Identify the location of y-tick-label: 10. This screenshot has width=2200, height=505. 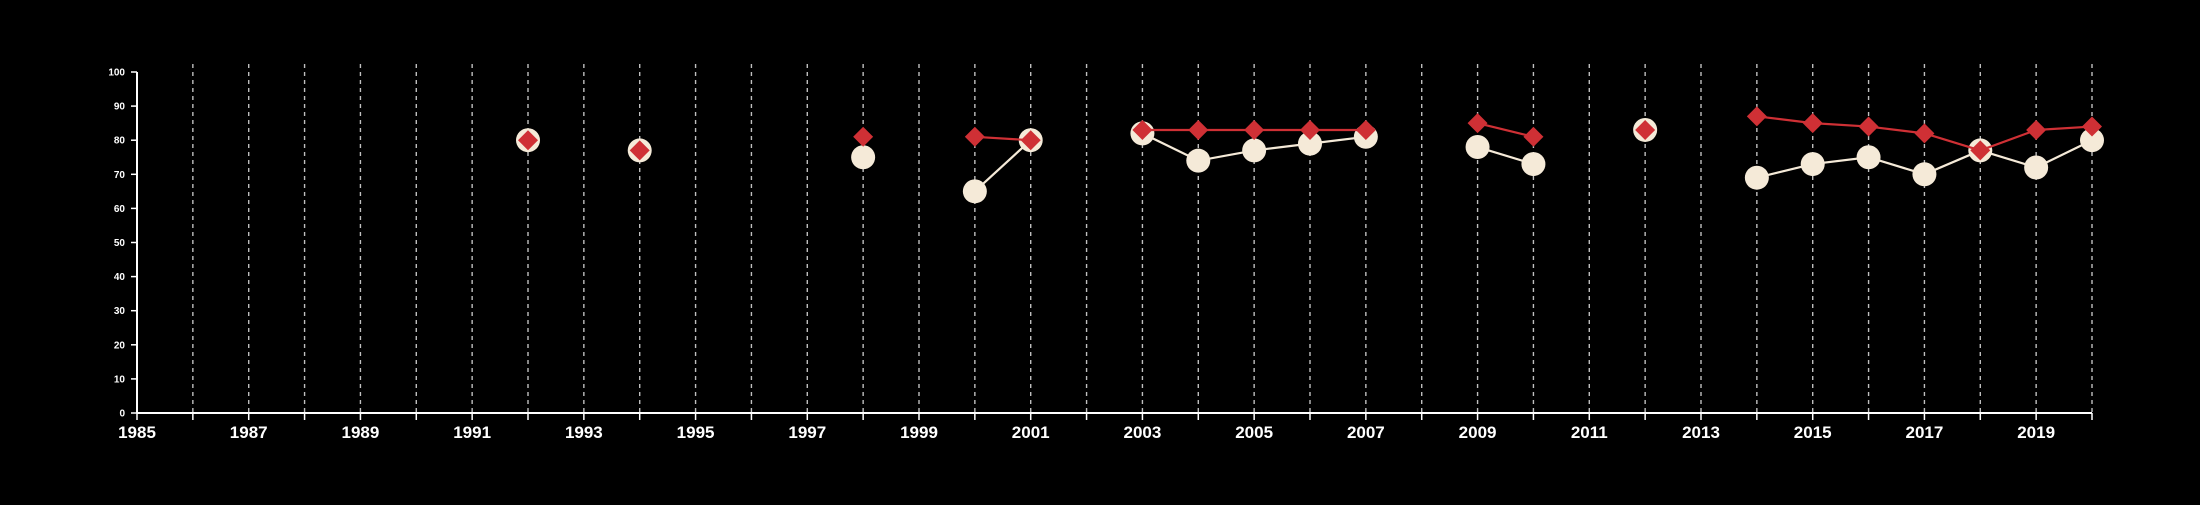
(120, 379).